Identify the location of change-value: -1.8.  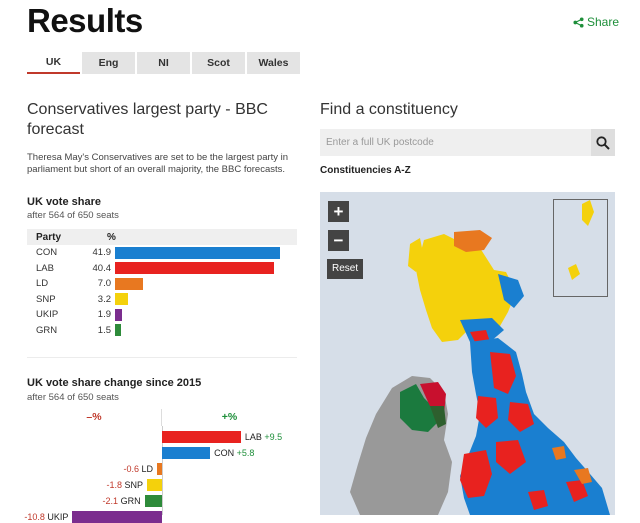
(114, 485).